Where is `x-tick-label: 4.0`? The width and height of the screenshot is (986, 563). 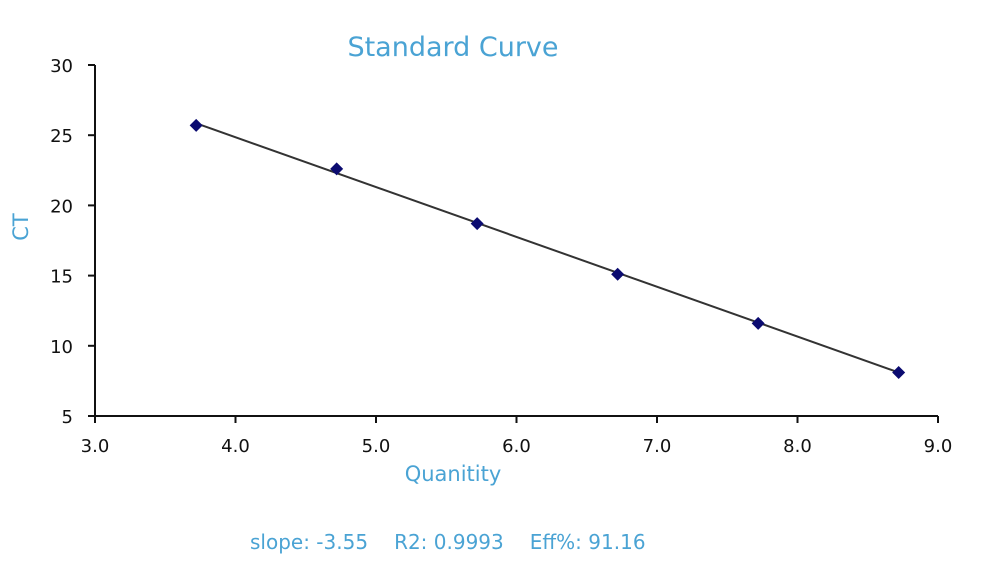 x-tick-label: 4.0 is located at coordinates (235, 446).